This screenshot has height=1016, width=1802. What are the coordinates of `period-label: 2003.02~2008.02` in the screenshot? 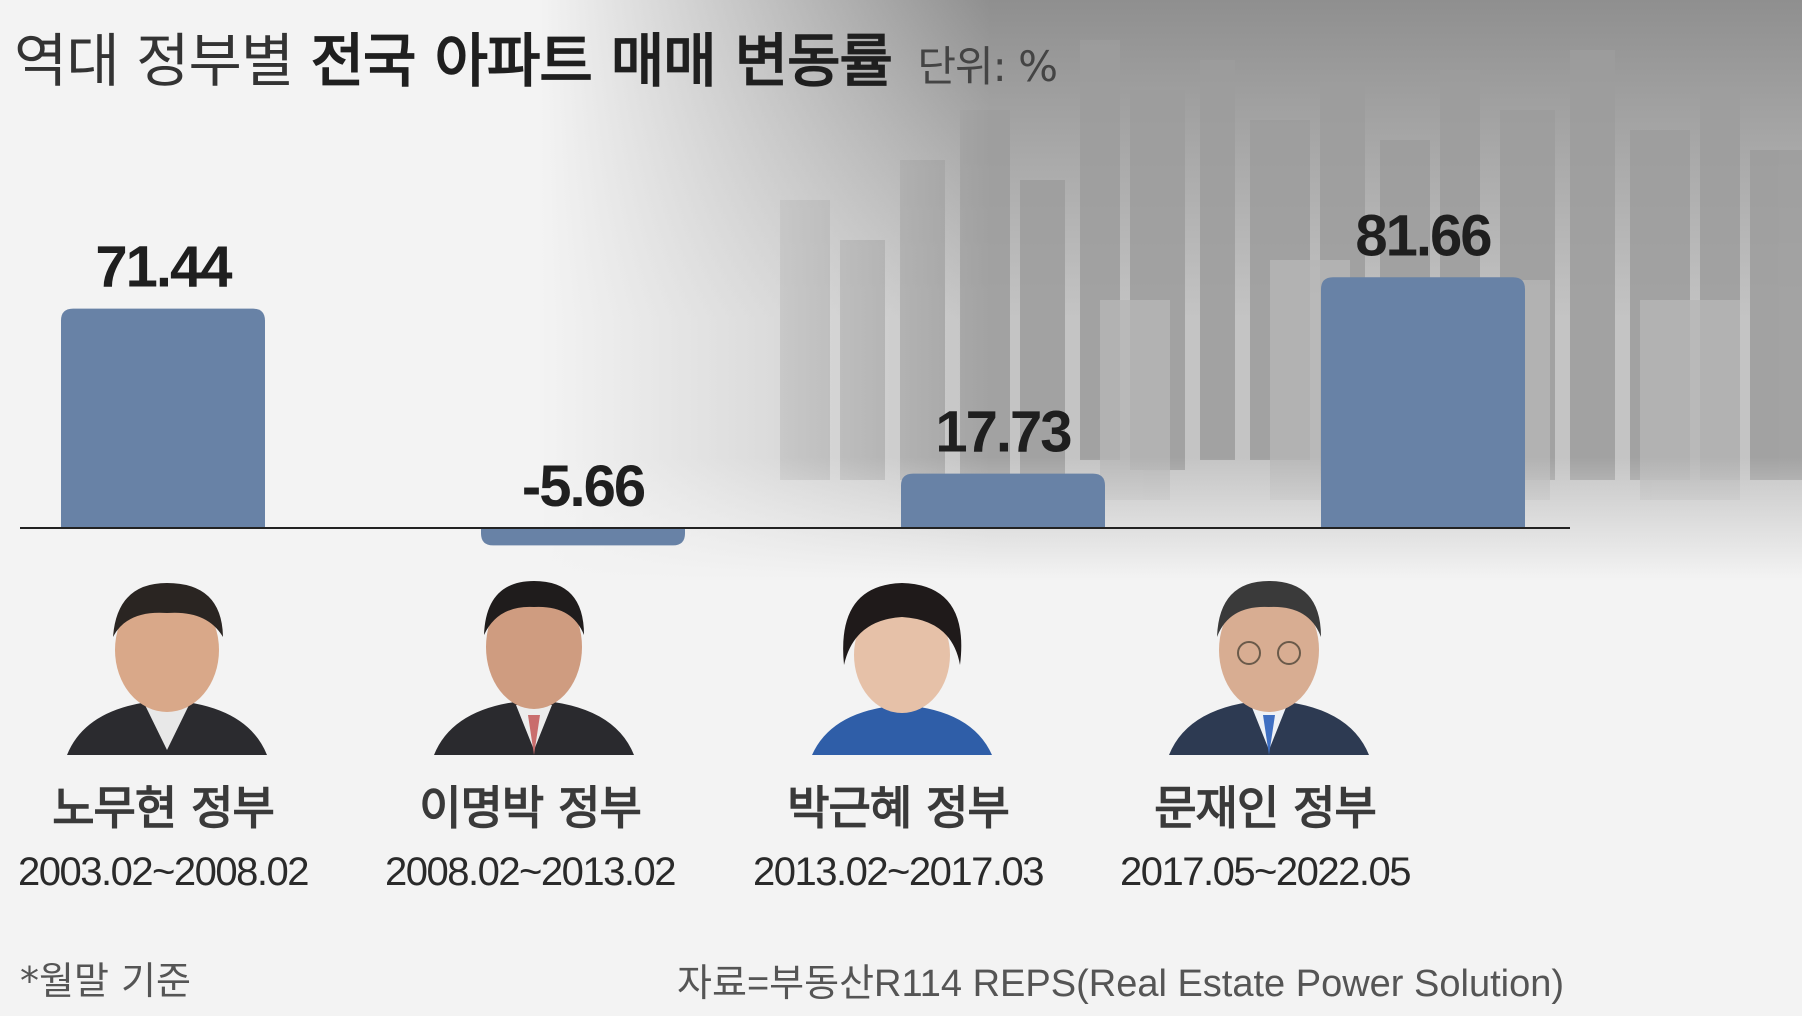 It's located at (163, 872).